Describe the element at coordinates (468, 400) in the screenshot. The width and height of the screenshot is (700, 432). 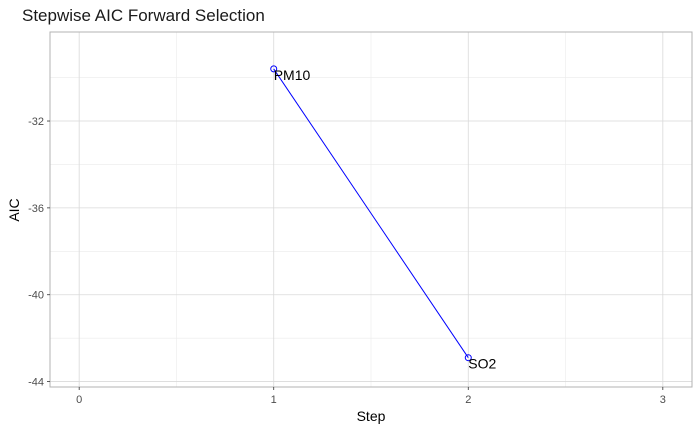
I see `x-tick-label: 2` at that location.